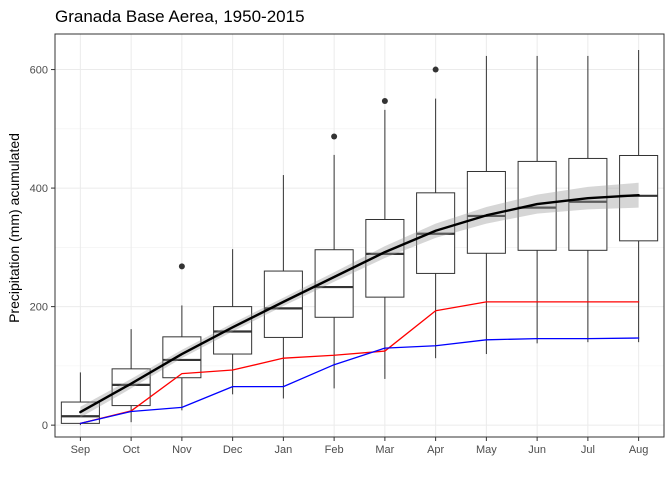 The image size is (672, 480). I want to click on x-tick-label: Oct, so click(131, 450).